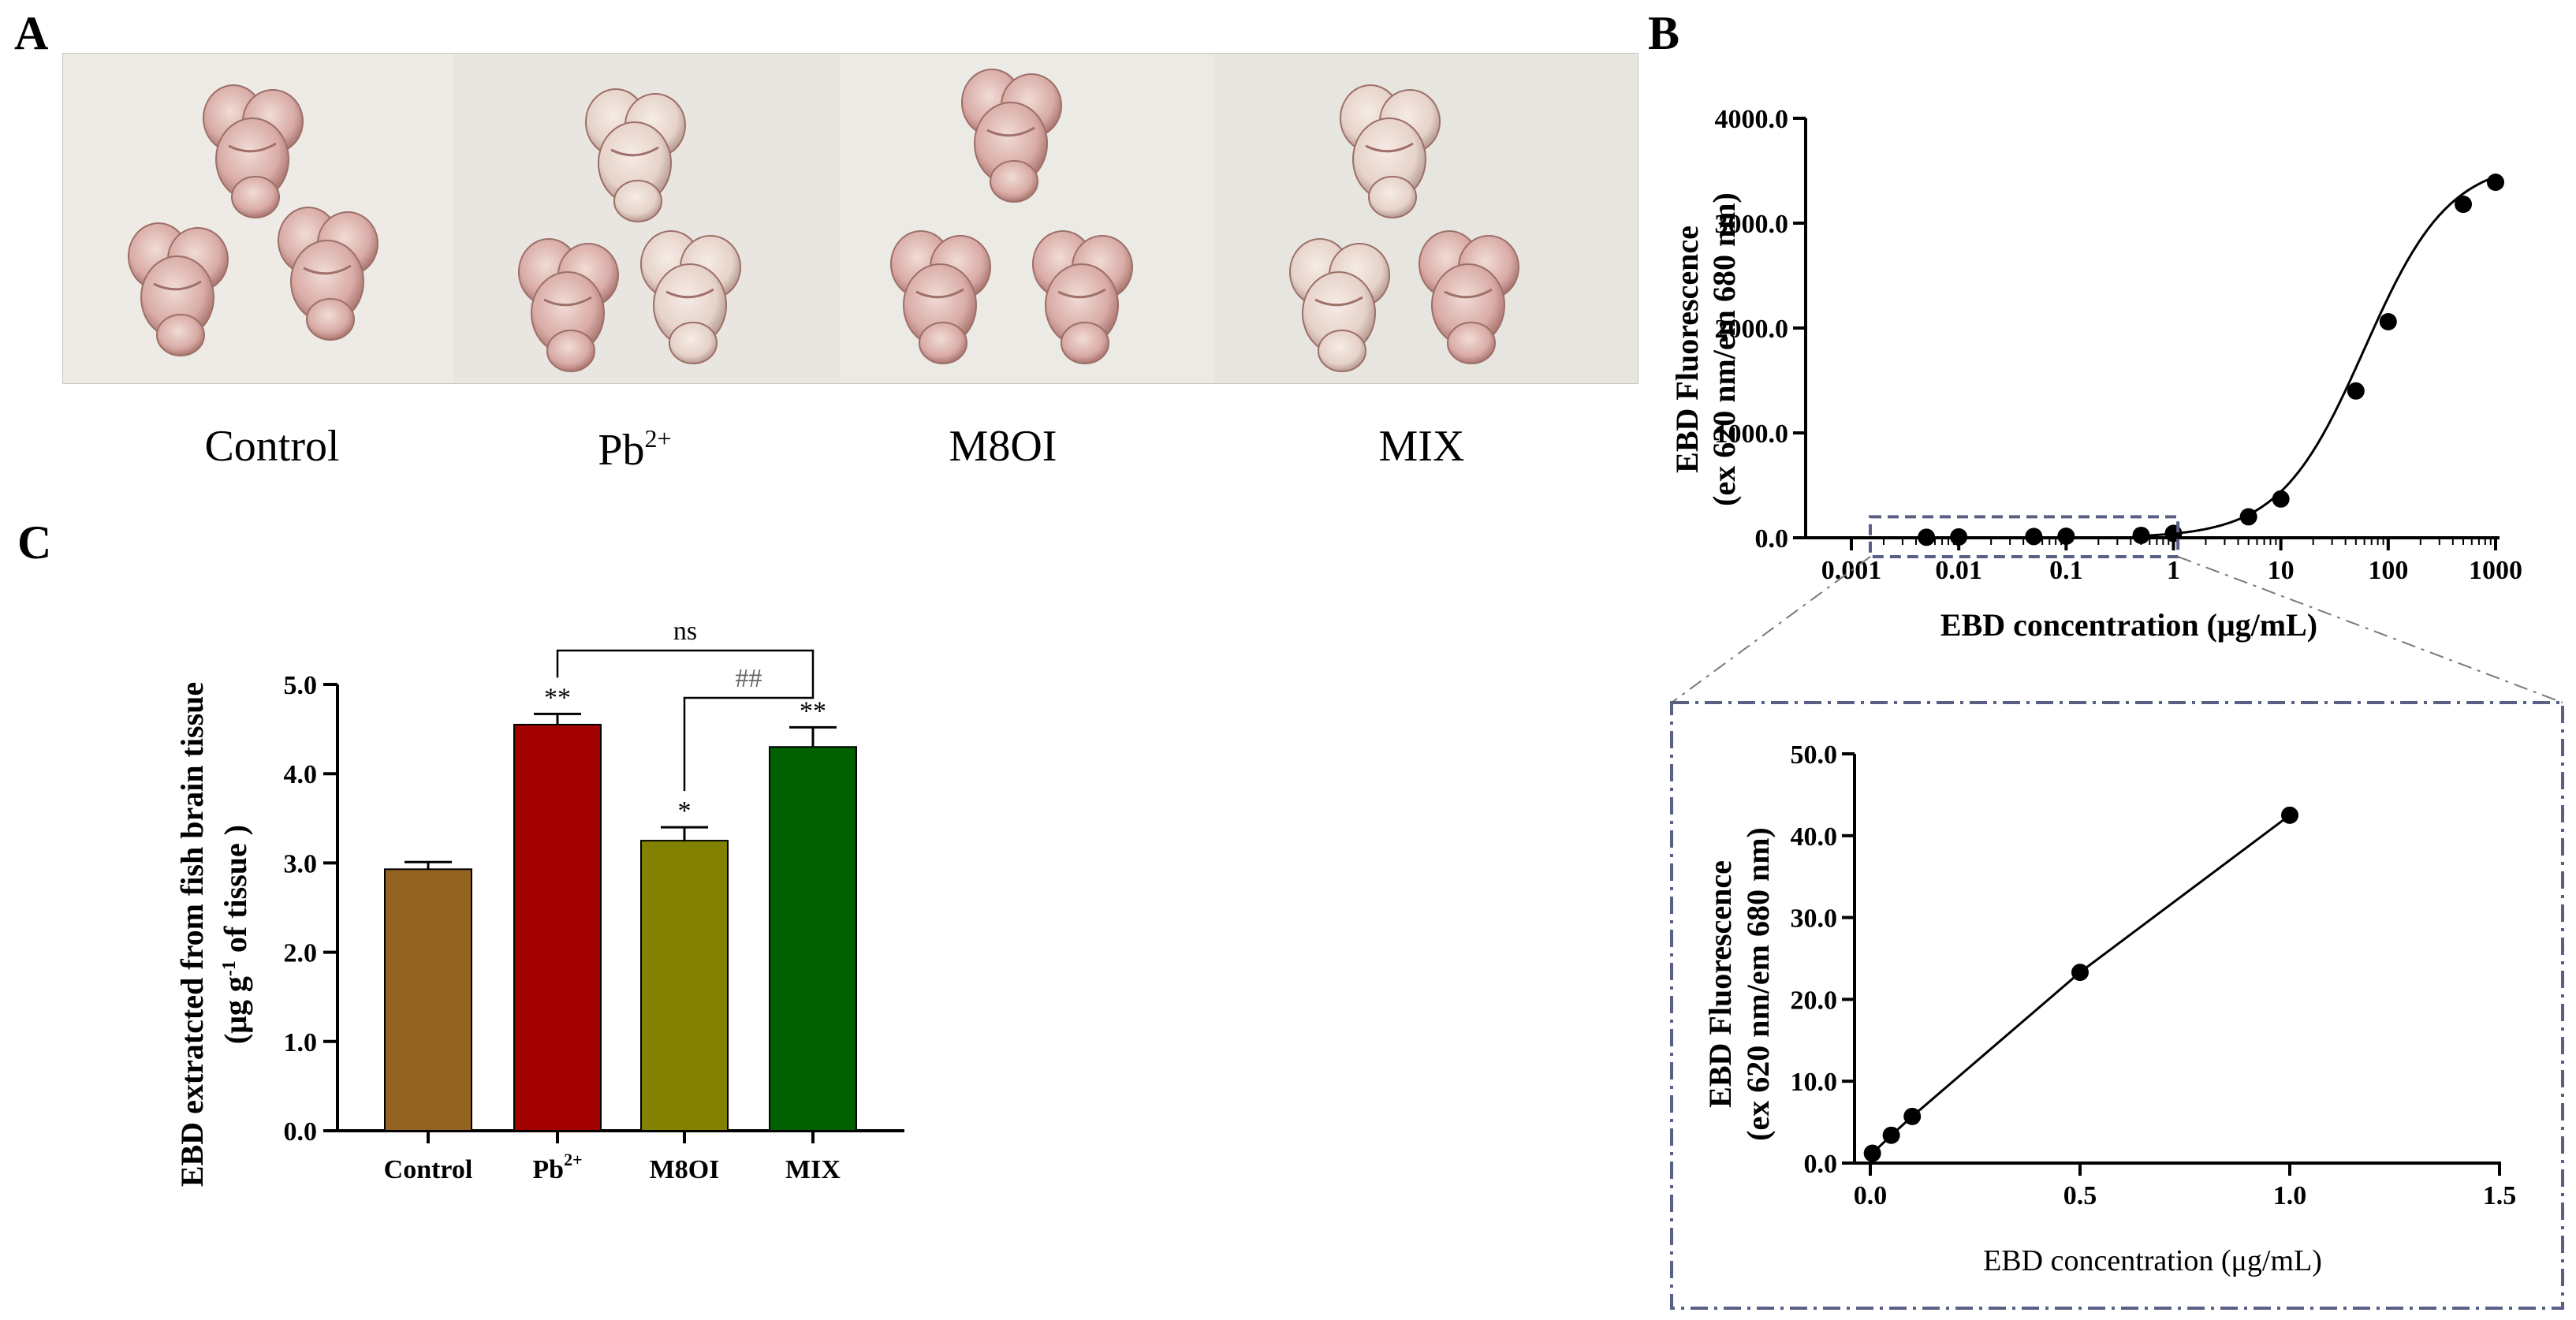  What do you see at coordinates (2318, 356) in the screenshot?
I see `bmain-fit-curve` at bounding box center [2318, 356].